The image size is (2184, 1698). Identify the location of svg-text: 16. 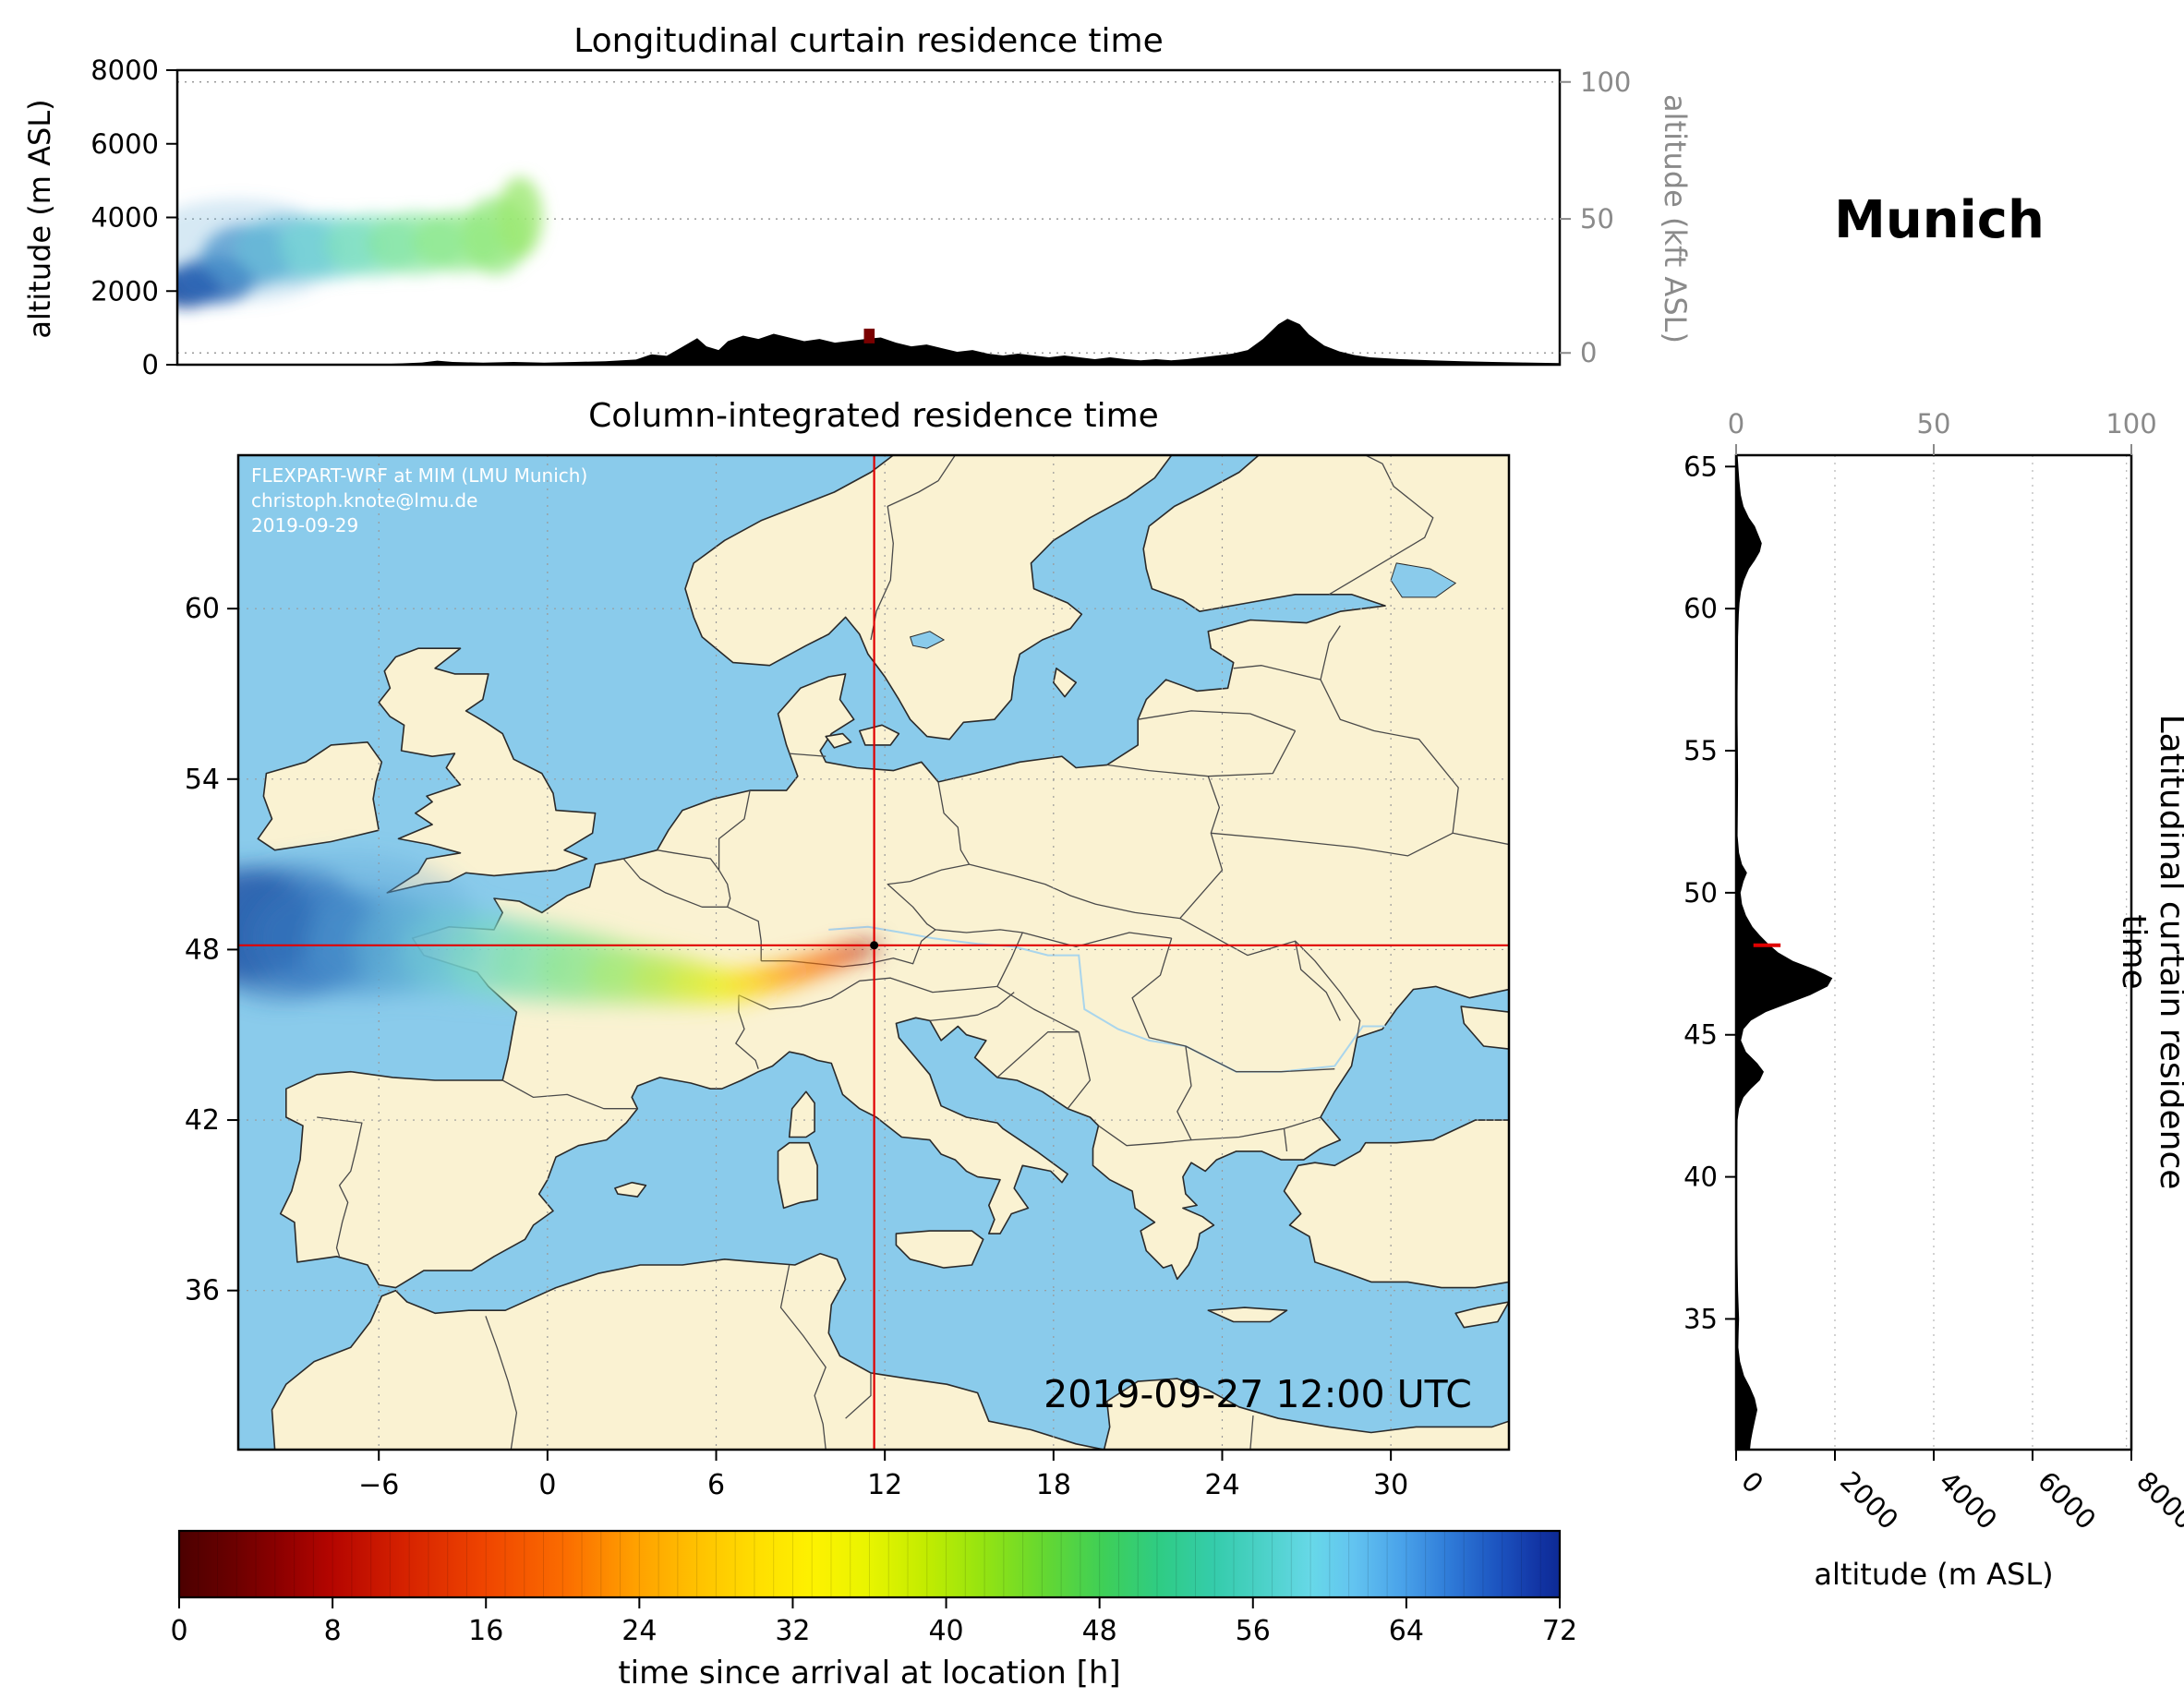
(485, 1631).